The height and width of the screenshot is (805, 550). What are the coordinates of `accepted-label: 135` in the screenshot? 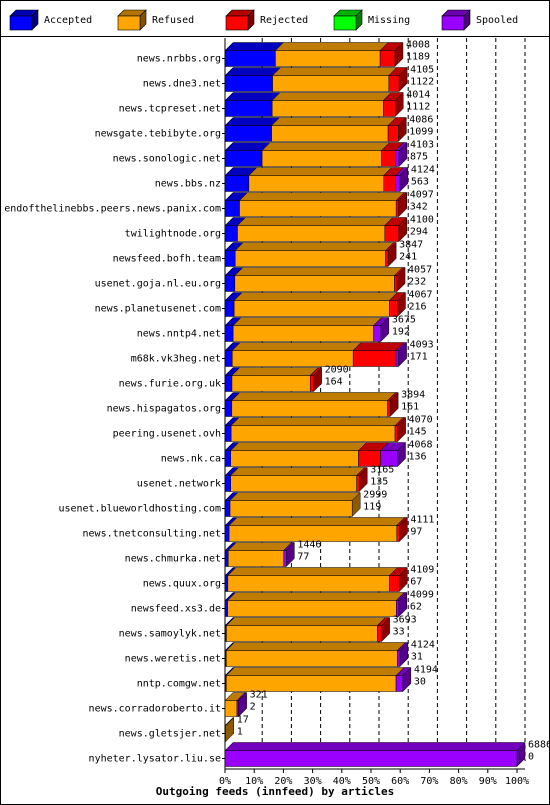 It's located at (379, 482).